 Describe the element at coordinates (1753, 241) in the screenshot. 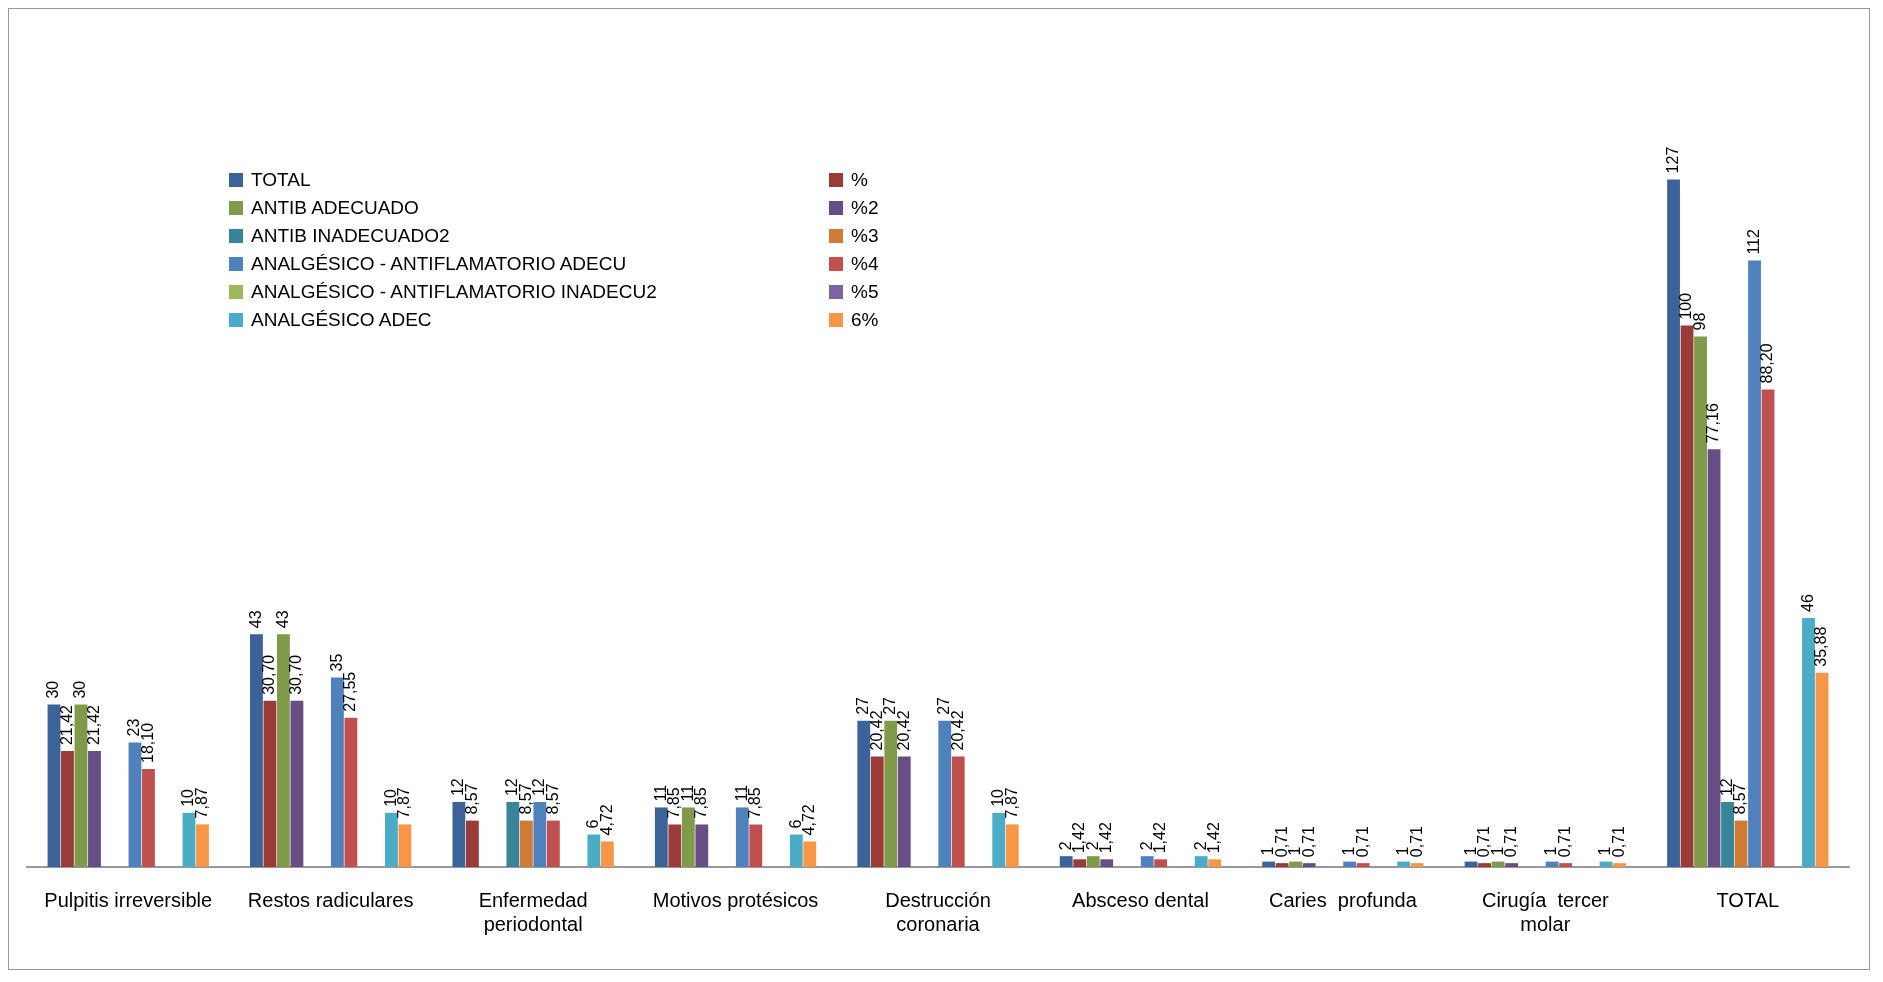

I see `data-label: 112` at that location.